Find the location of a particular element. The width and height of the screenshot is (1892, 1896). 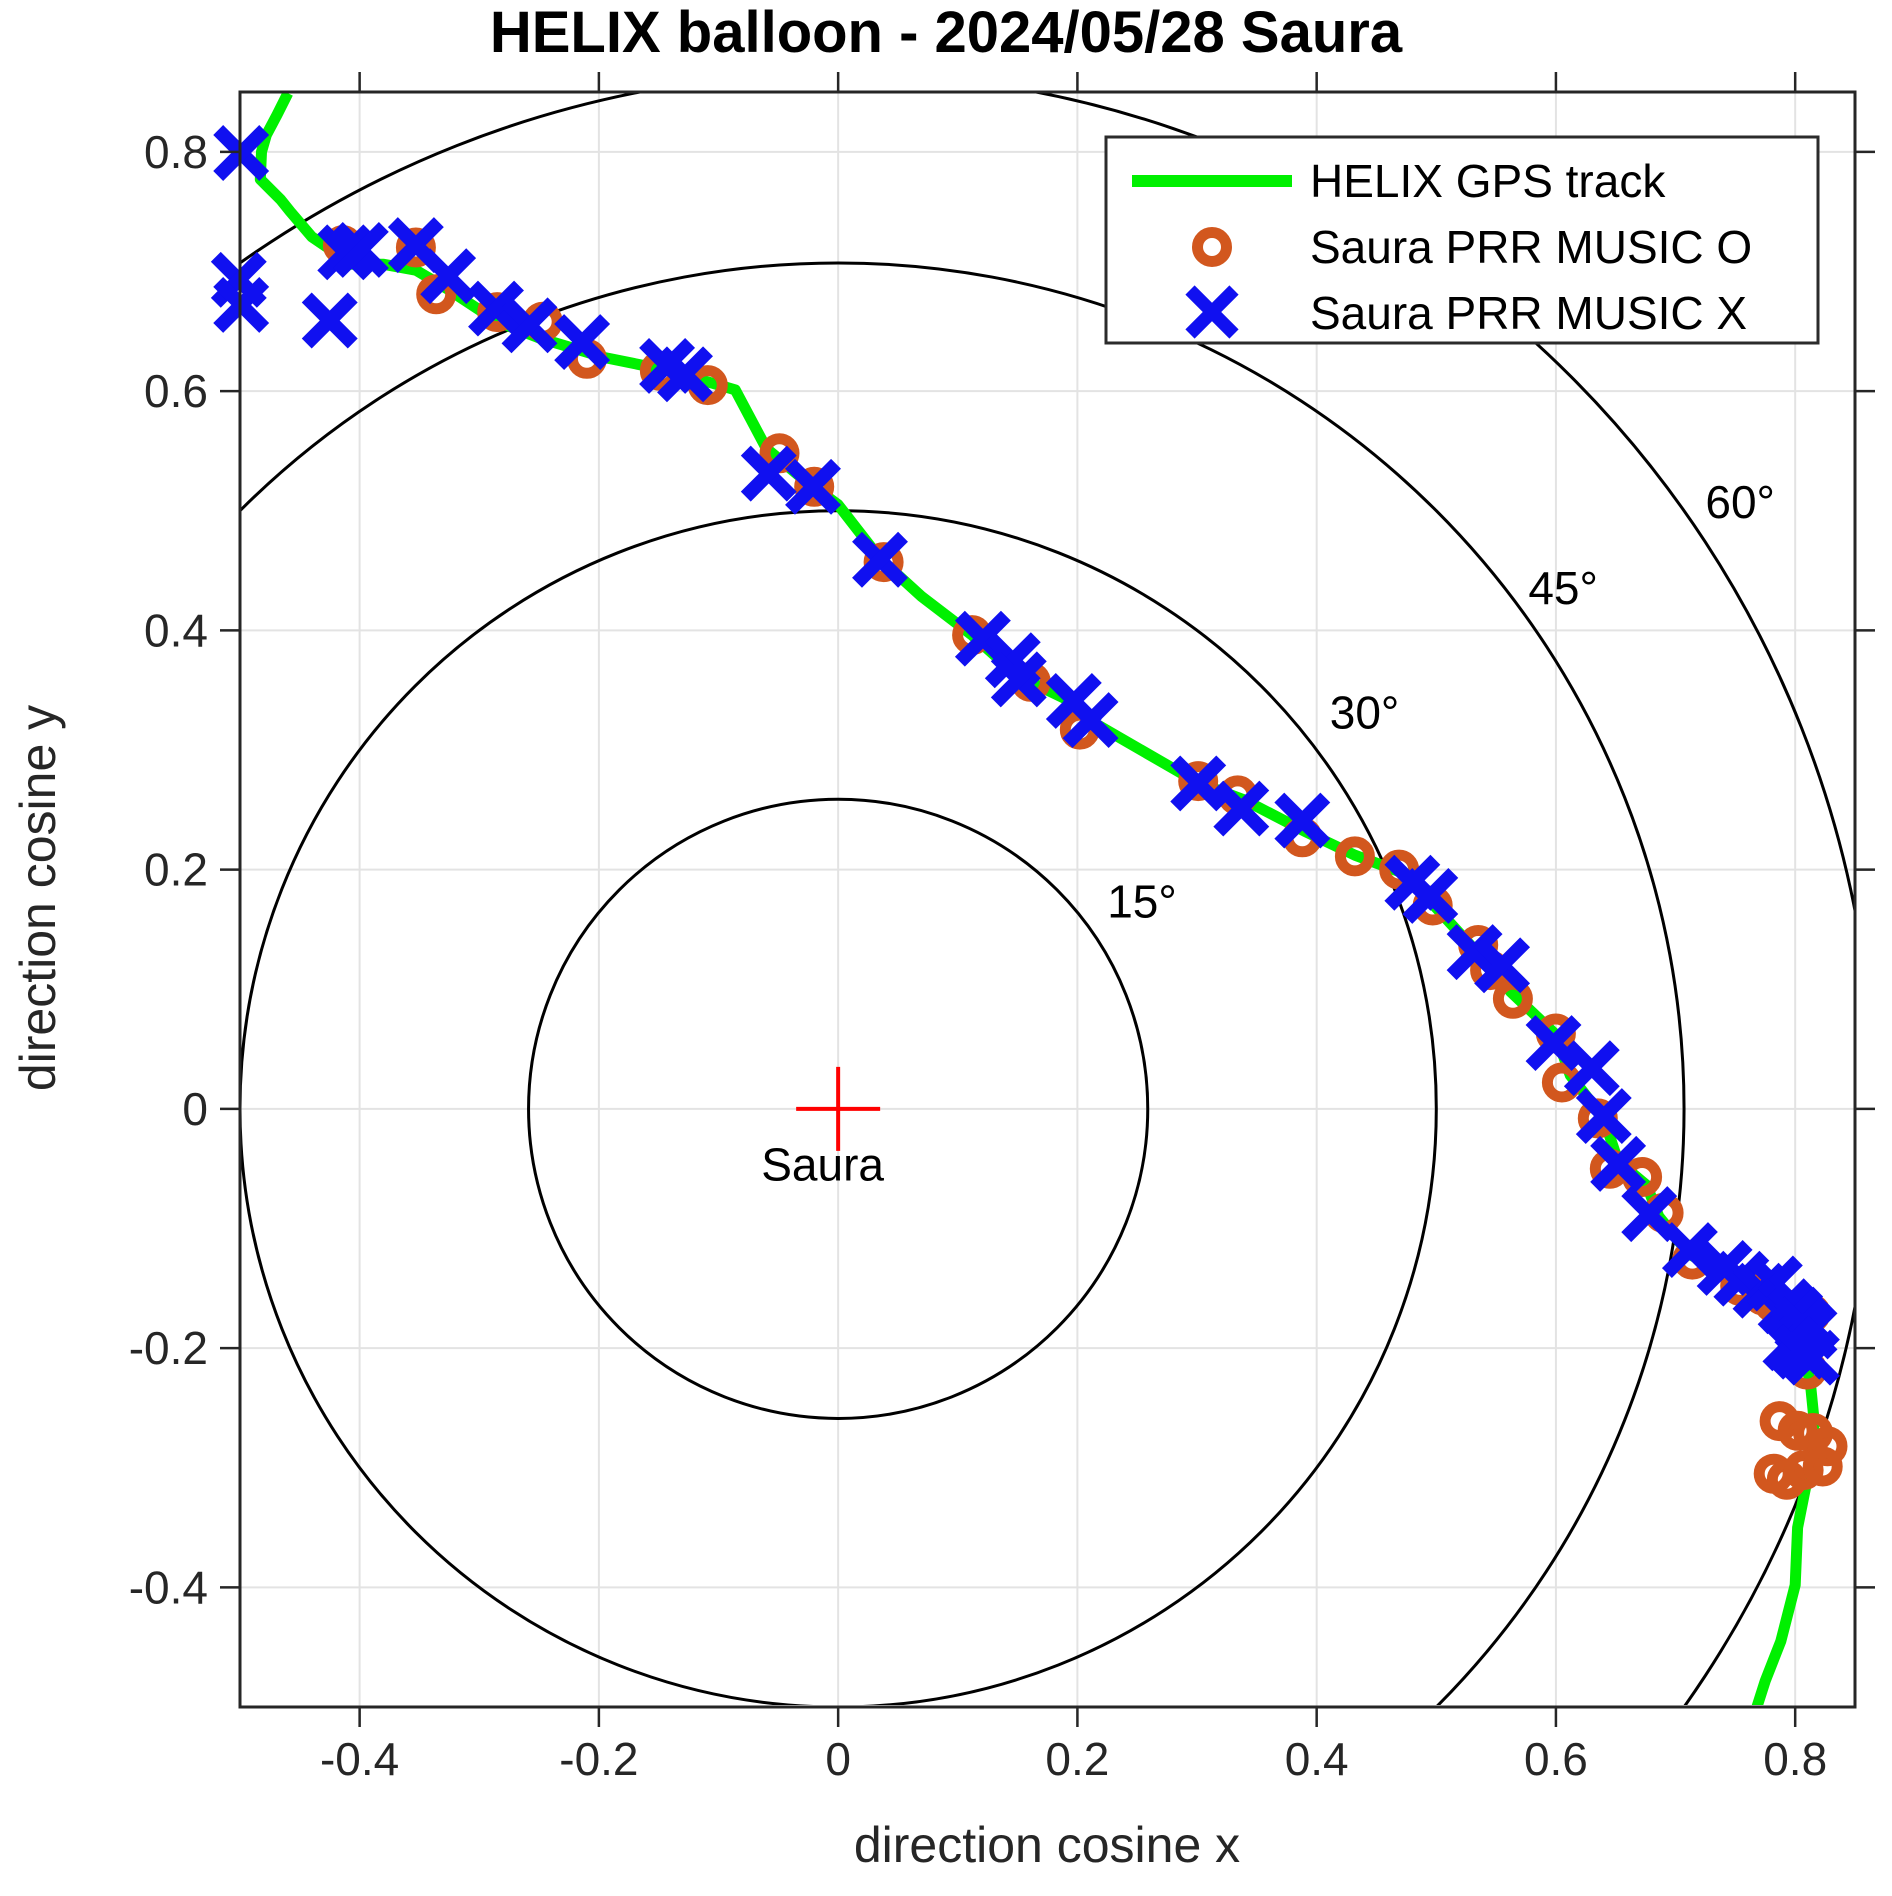

x-axis-label: direction cosine x is located at coordinates (1047, 1845).